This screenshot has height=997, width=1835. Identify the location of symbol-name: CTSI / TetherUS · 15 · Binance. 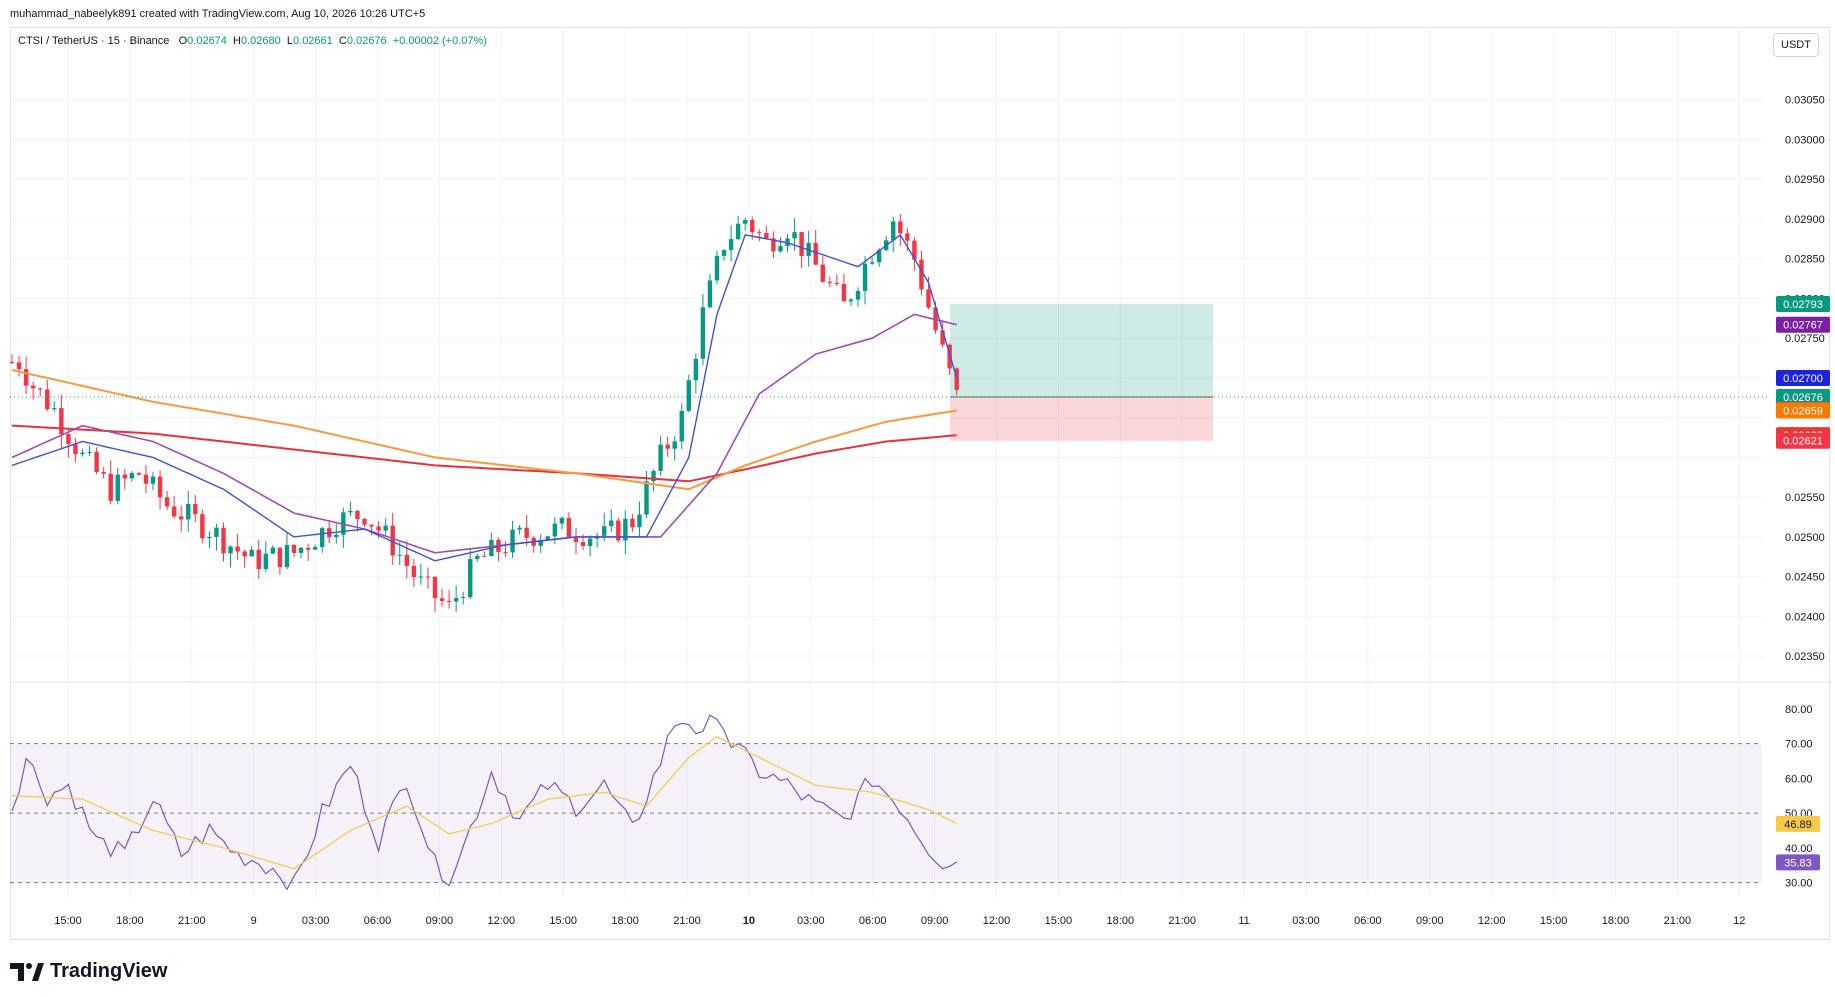
(94, 41).